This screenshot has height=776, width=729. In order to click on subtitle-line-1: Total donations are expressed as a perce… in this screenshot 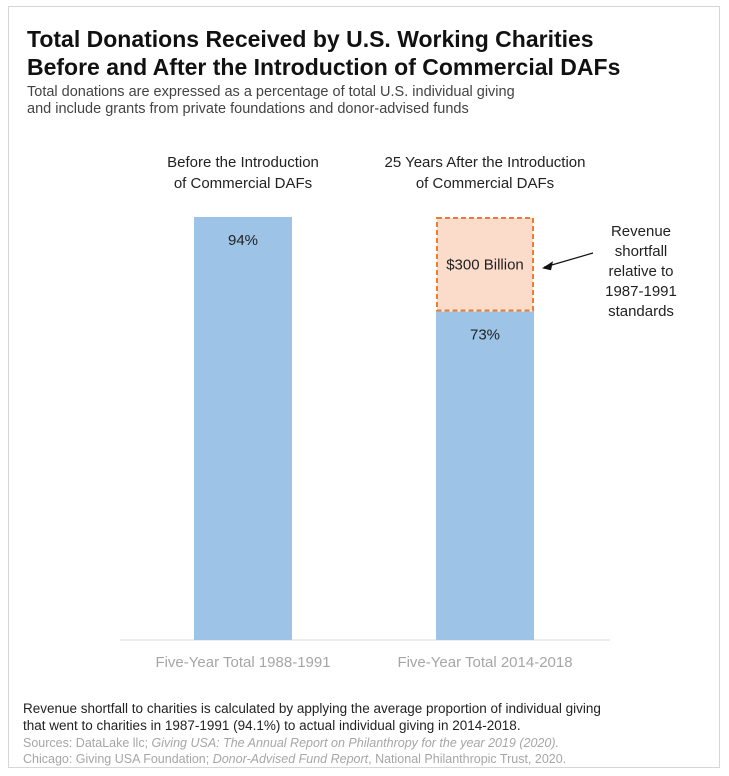, I will do `click(271, 92)`.